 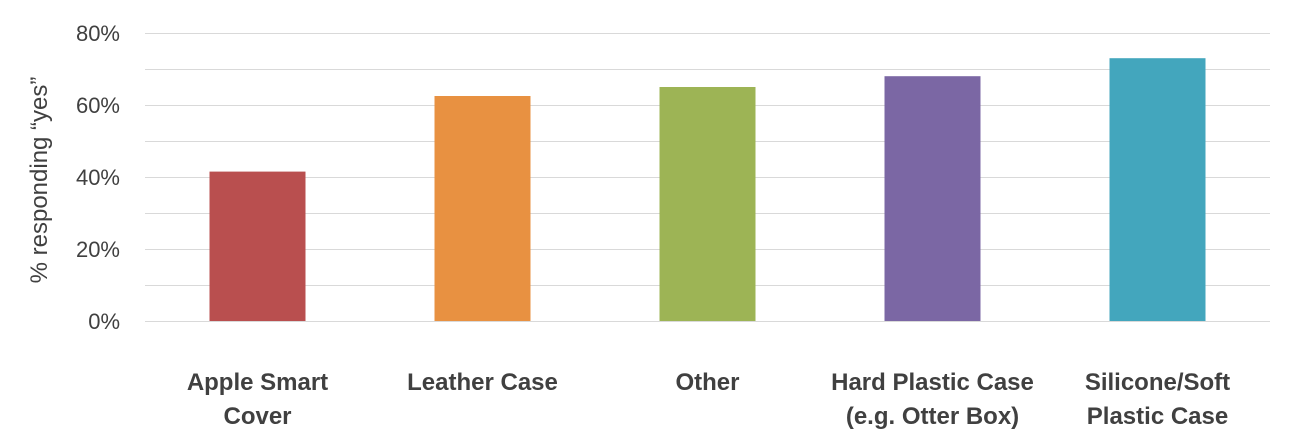 What do you see at coordinates (257, 399) in the screenshot?
I see `x-category-label: Apple Smart Cover` at bounding box center [257, 399].